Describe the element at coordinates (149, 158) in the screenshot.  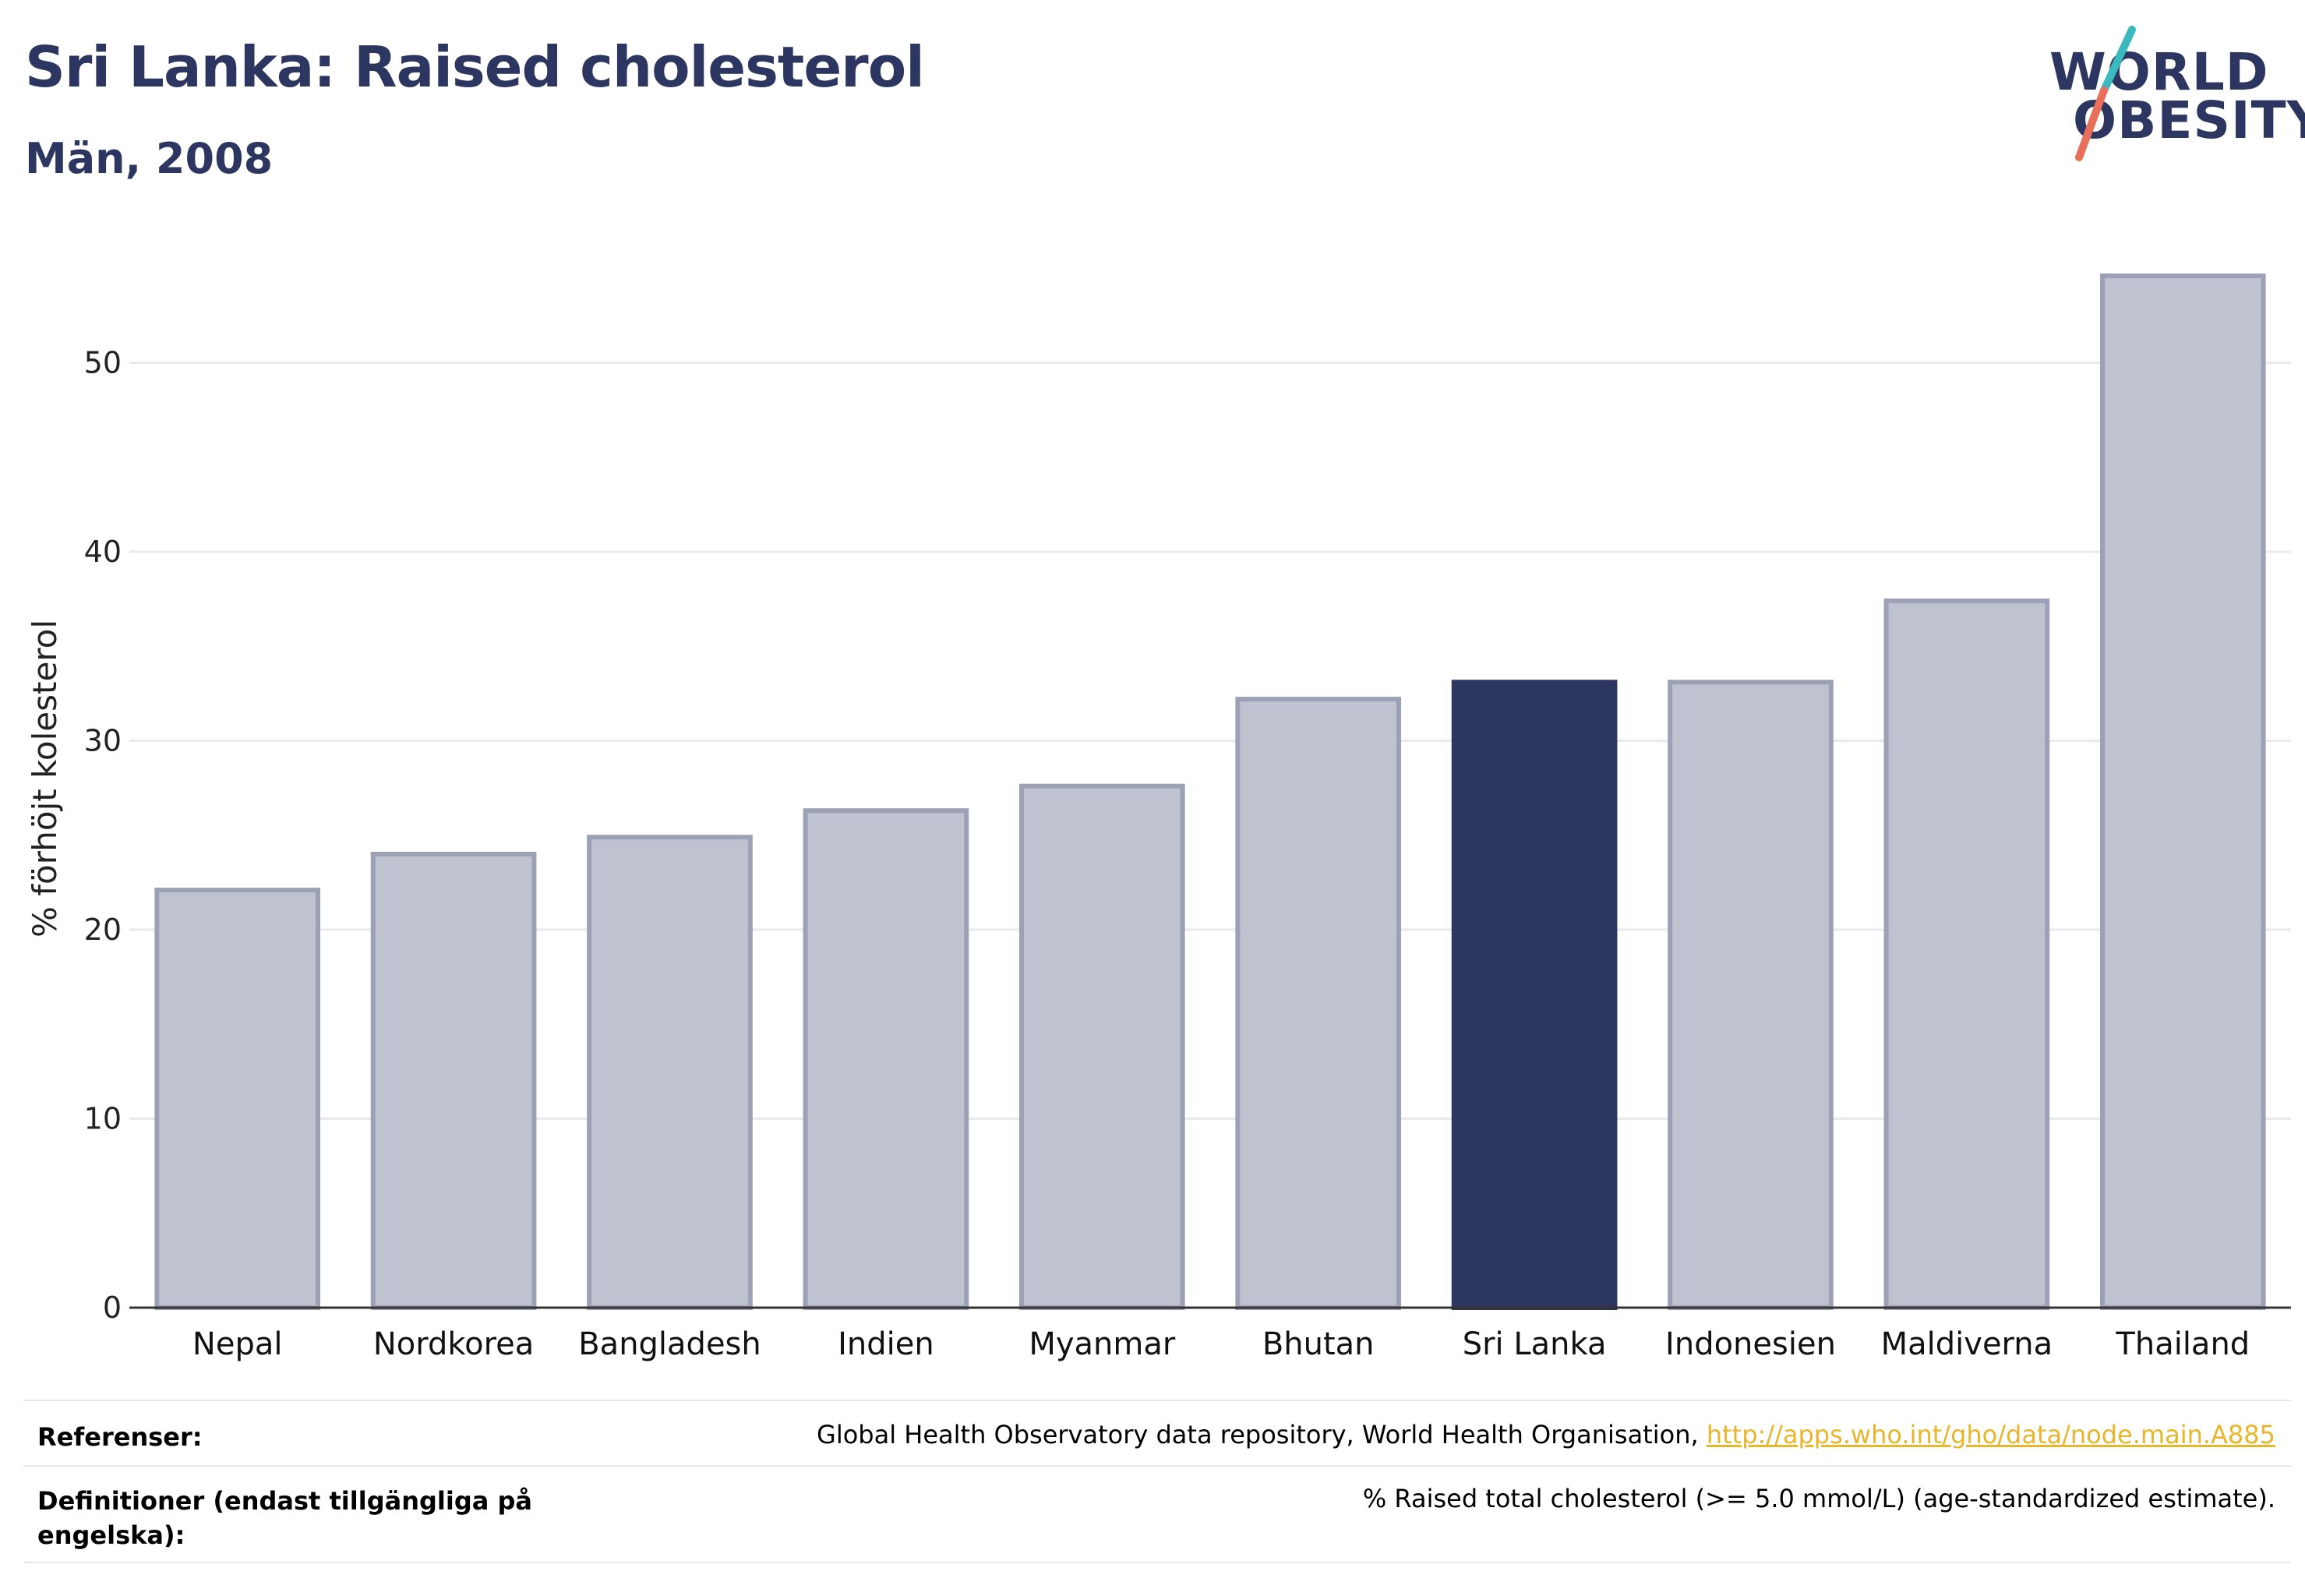
I see `chart-subtitle: Män, 2008` at that location.